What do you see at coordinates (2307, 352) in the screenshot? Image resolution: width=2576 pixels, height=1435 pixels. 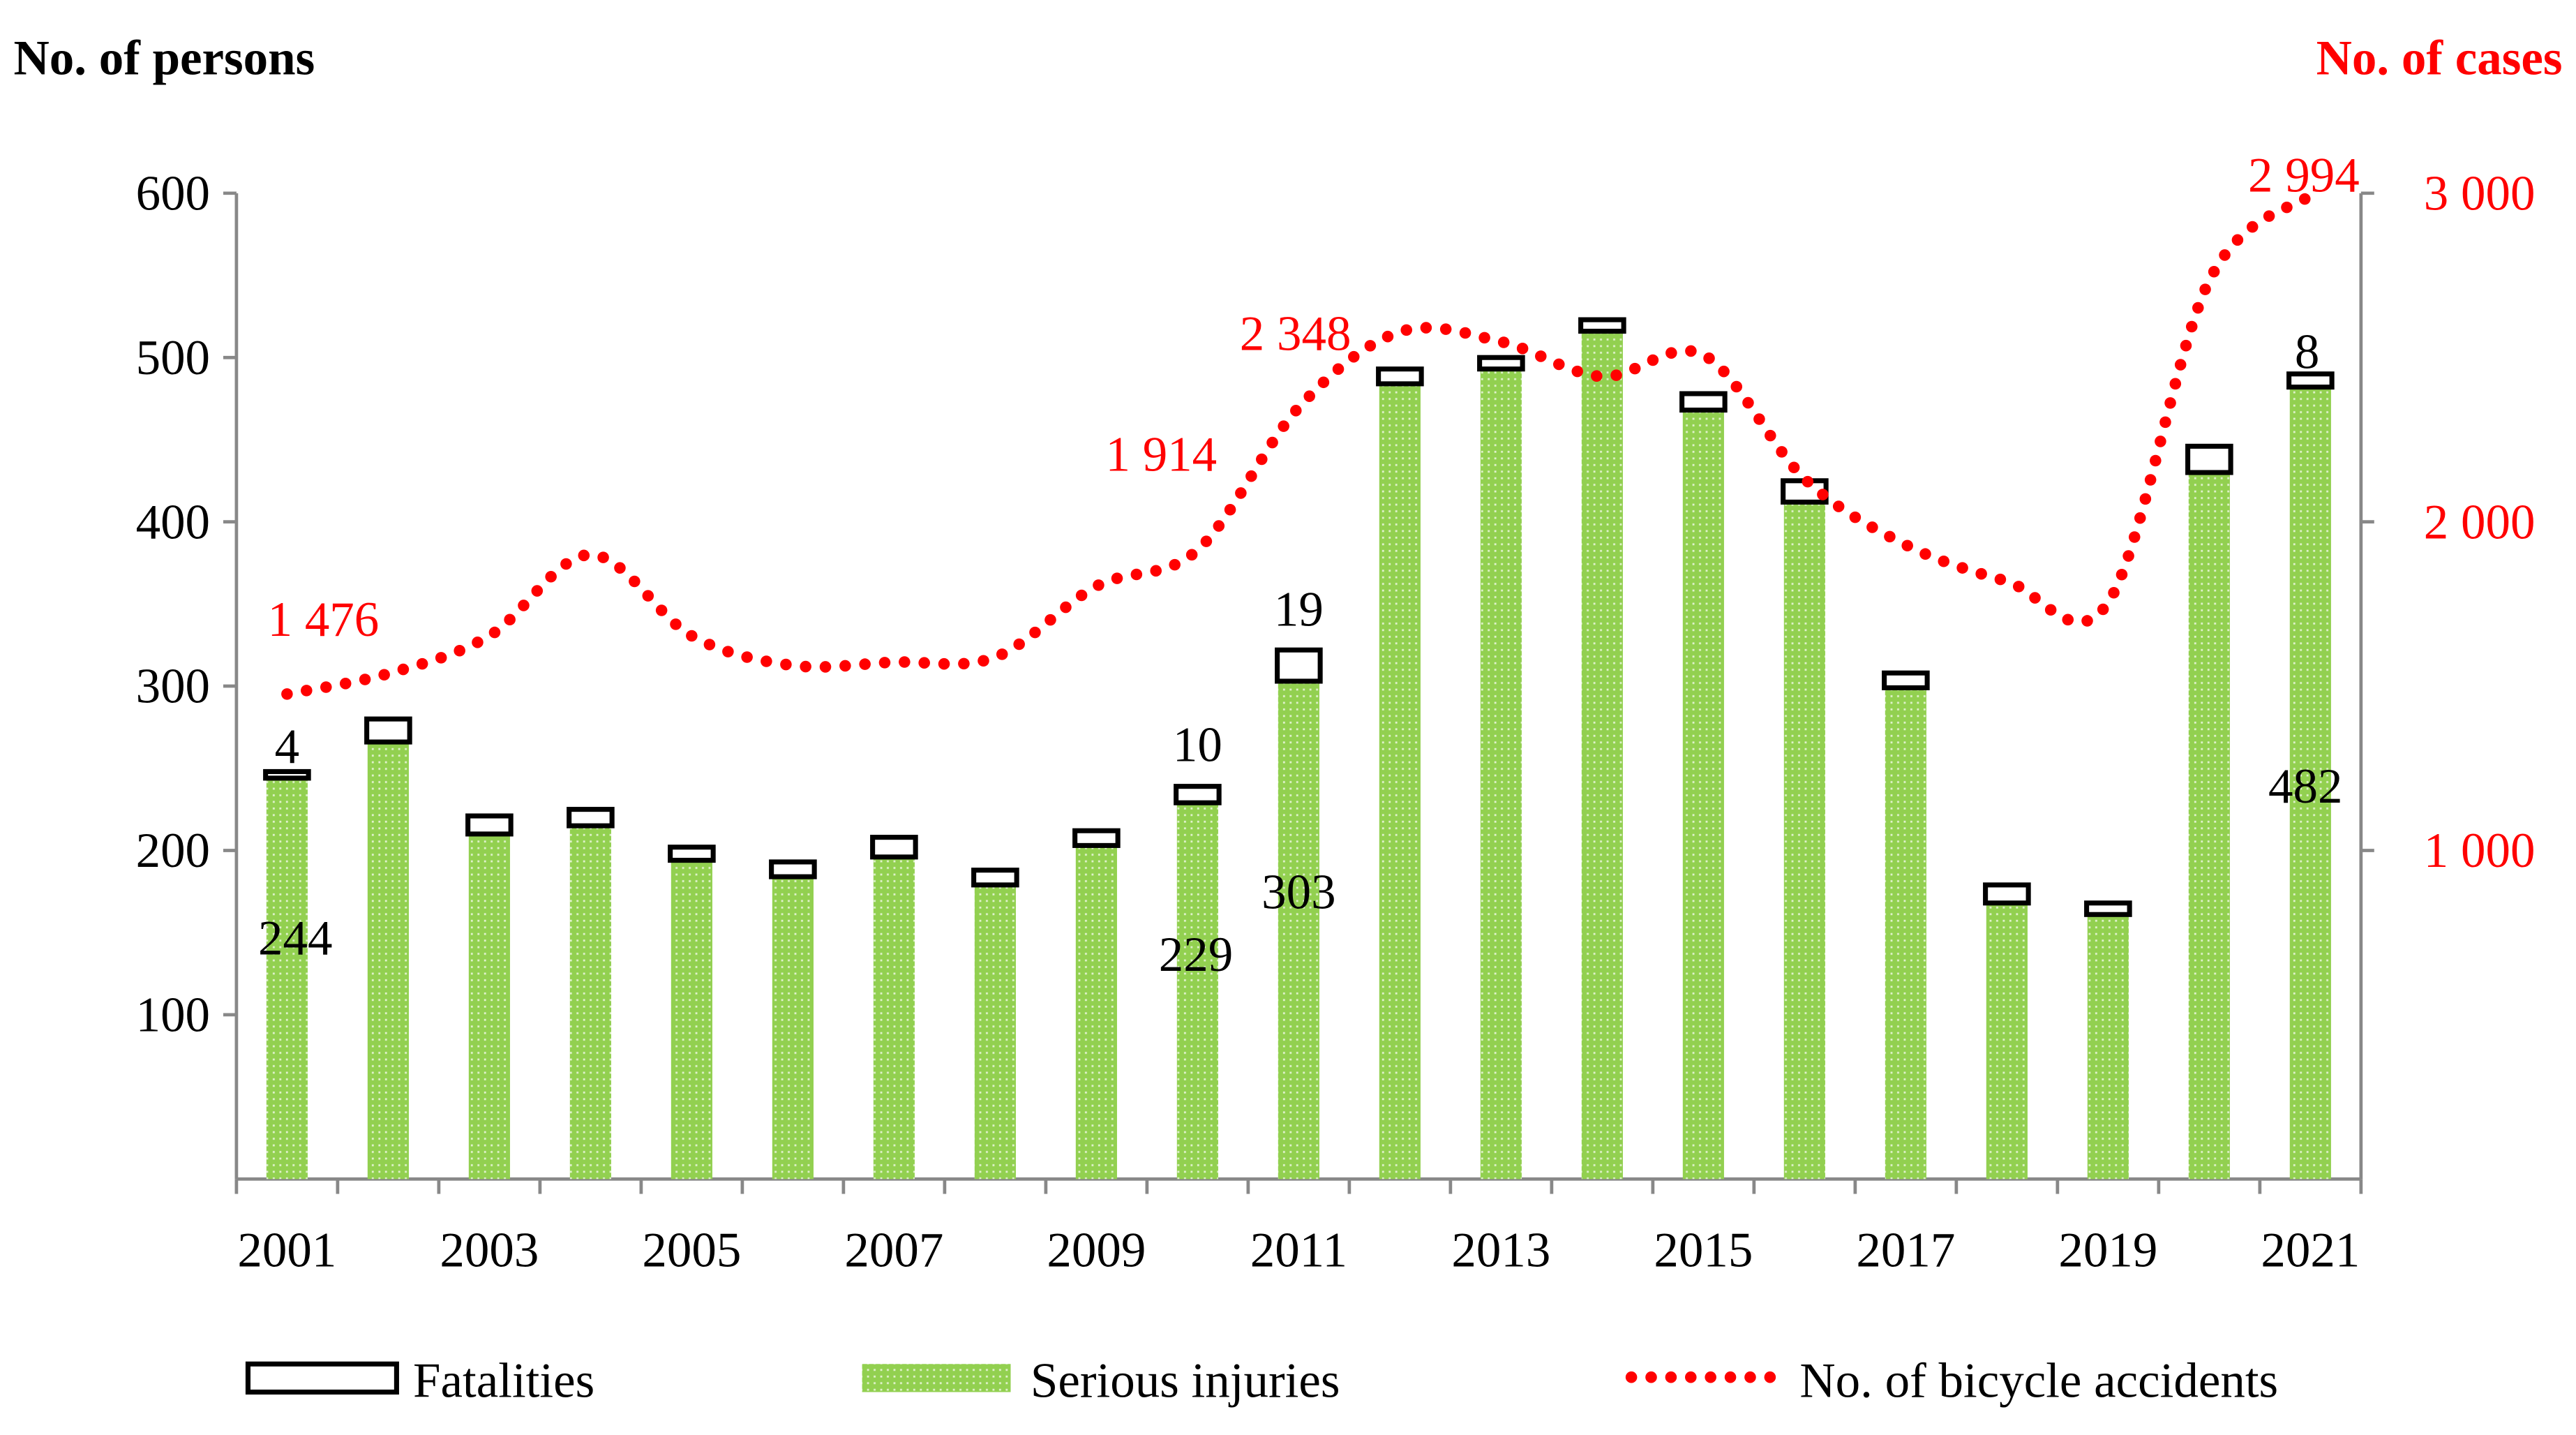 I see `data-label: 8` at bounding box center [2307, 352].